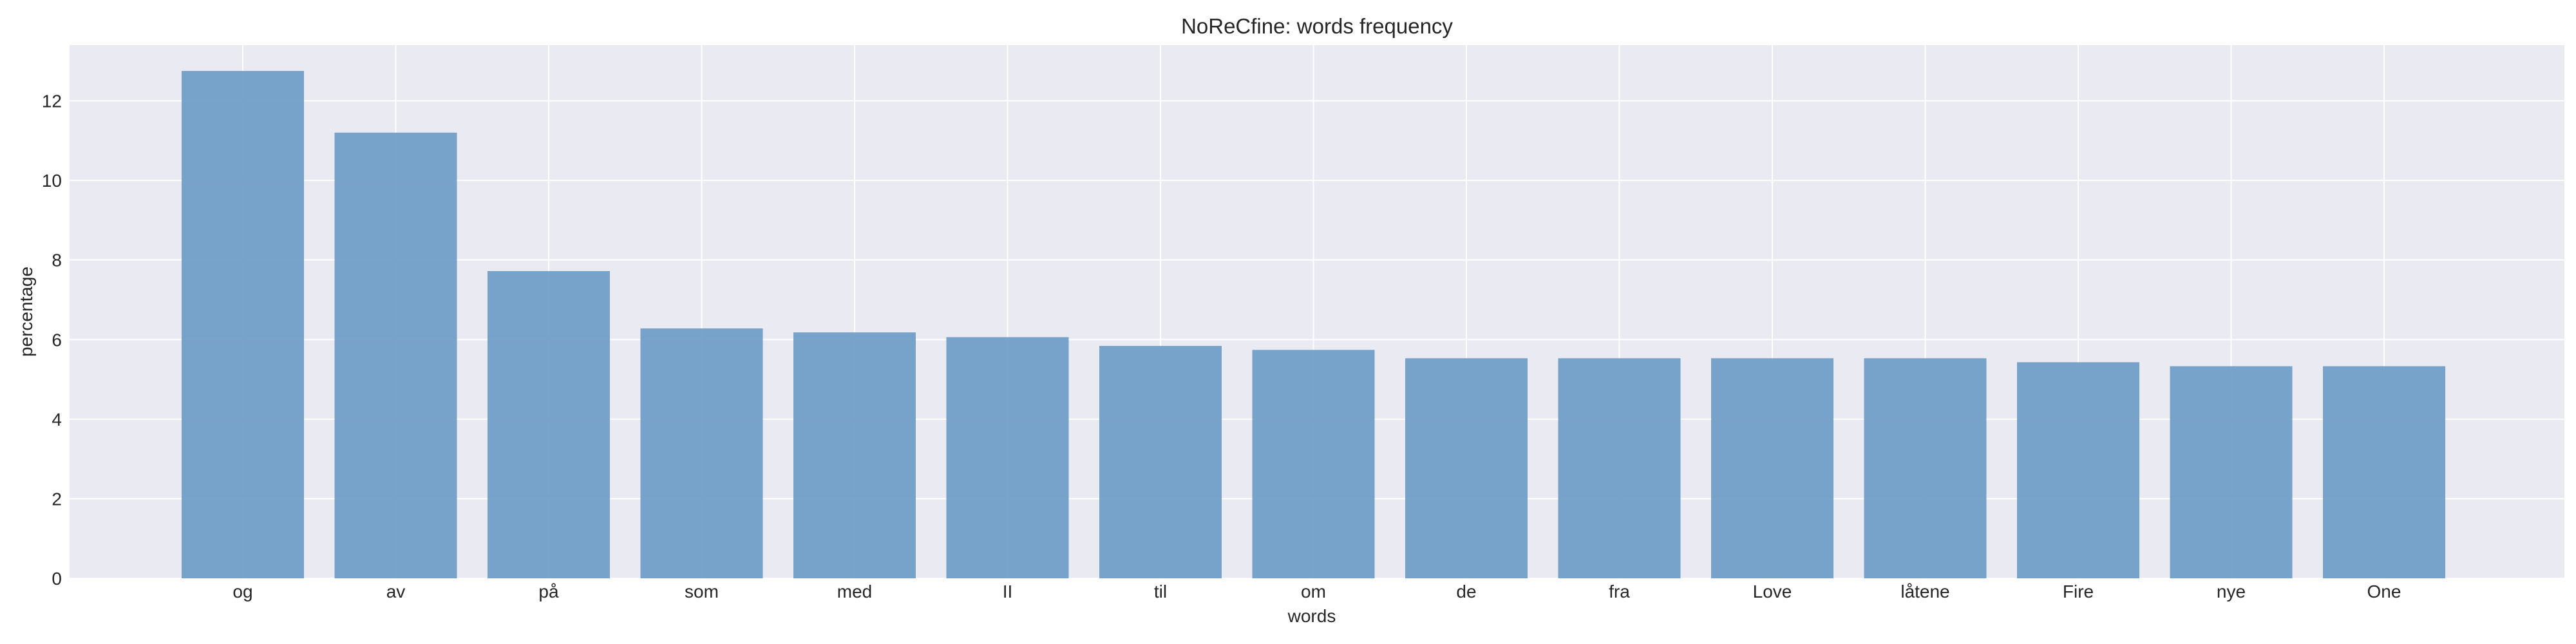  I want to click on x-tick-label: til, so click(1160, 591).